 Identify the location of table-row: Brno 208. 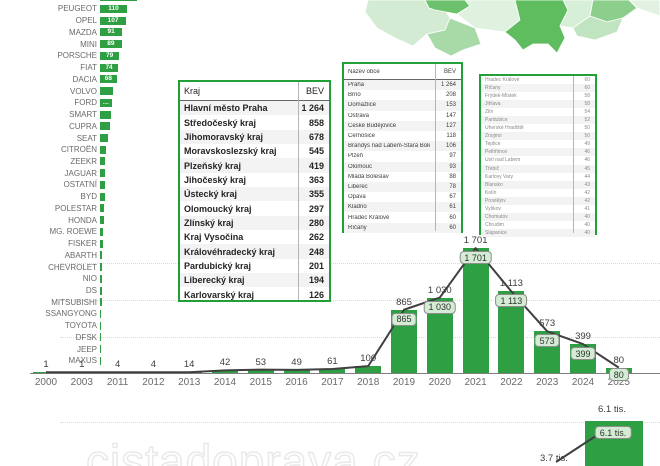
(402, 95).